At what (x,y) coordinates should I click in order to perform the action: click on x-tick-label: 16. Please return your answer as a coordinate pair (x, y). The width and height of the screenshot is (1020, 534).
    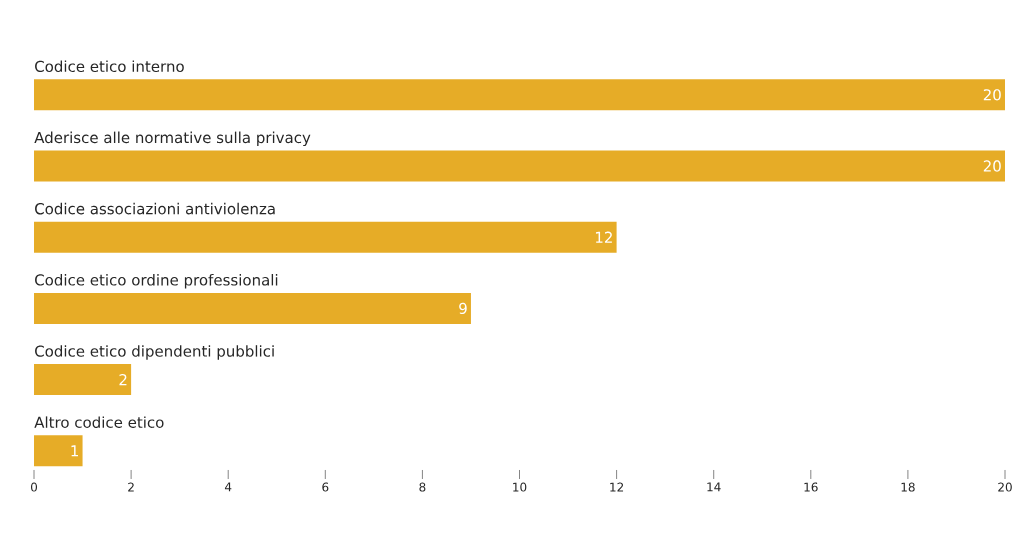
    Looking at the image, I should click on (811, 487).